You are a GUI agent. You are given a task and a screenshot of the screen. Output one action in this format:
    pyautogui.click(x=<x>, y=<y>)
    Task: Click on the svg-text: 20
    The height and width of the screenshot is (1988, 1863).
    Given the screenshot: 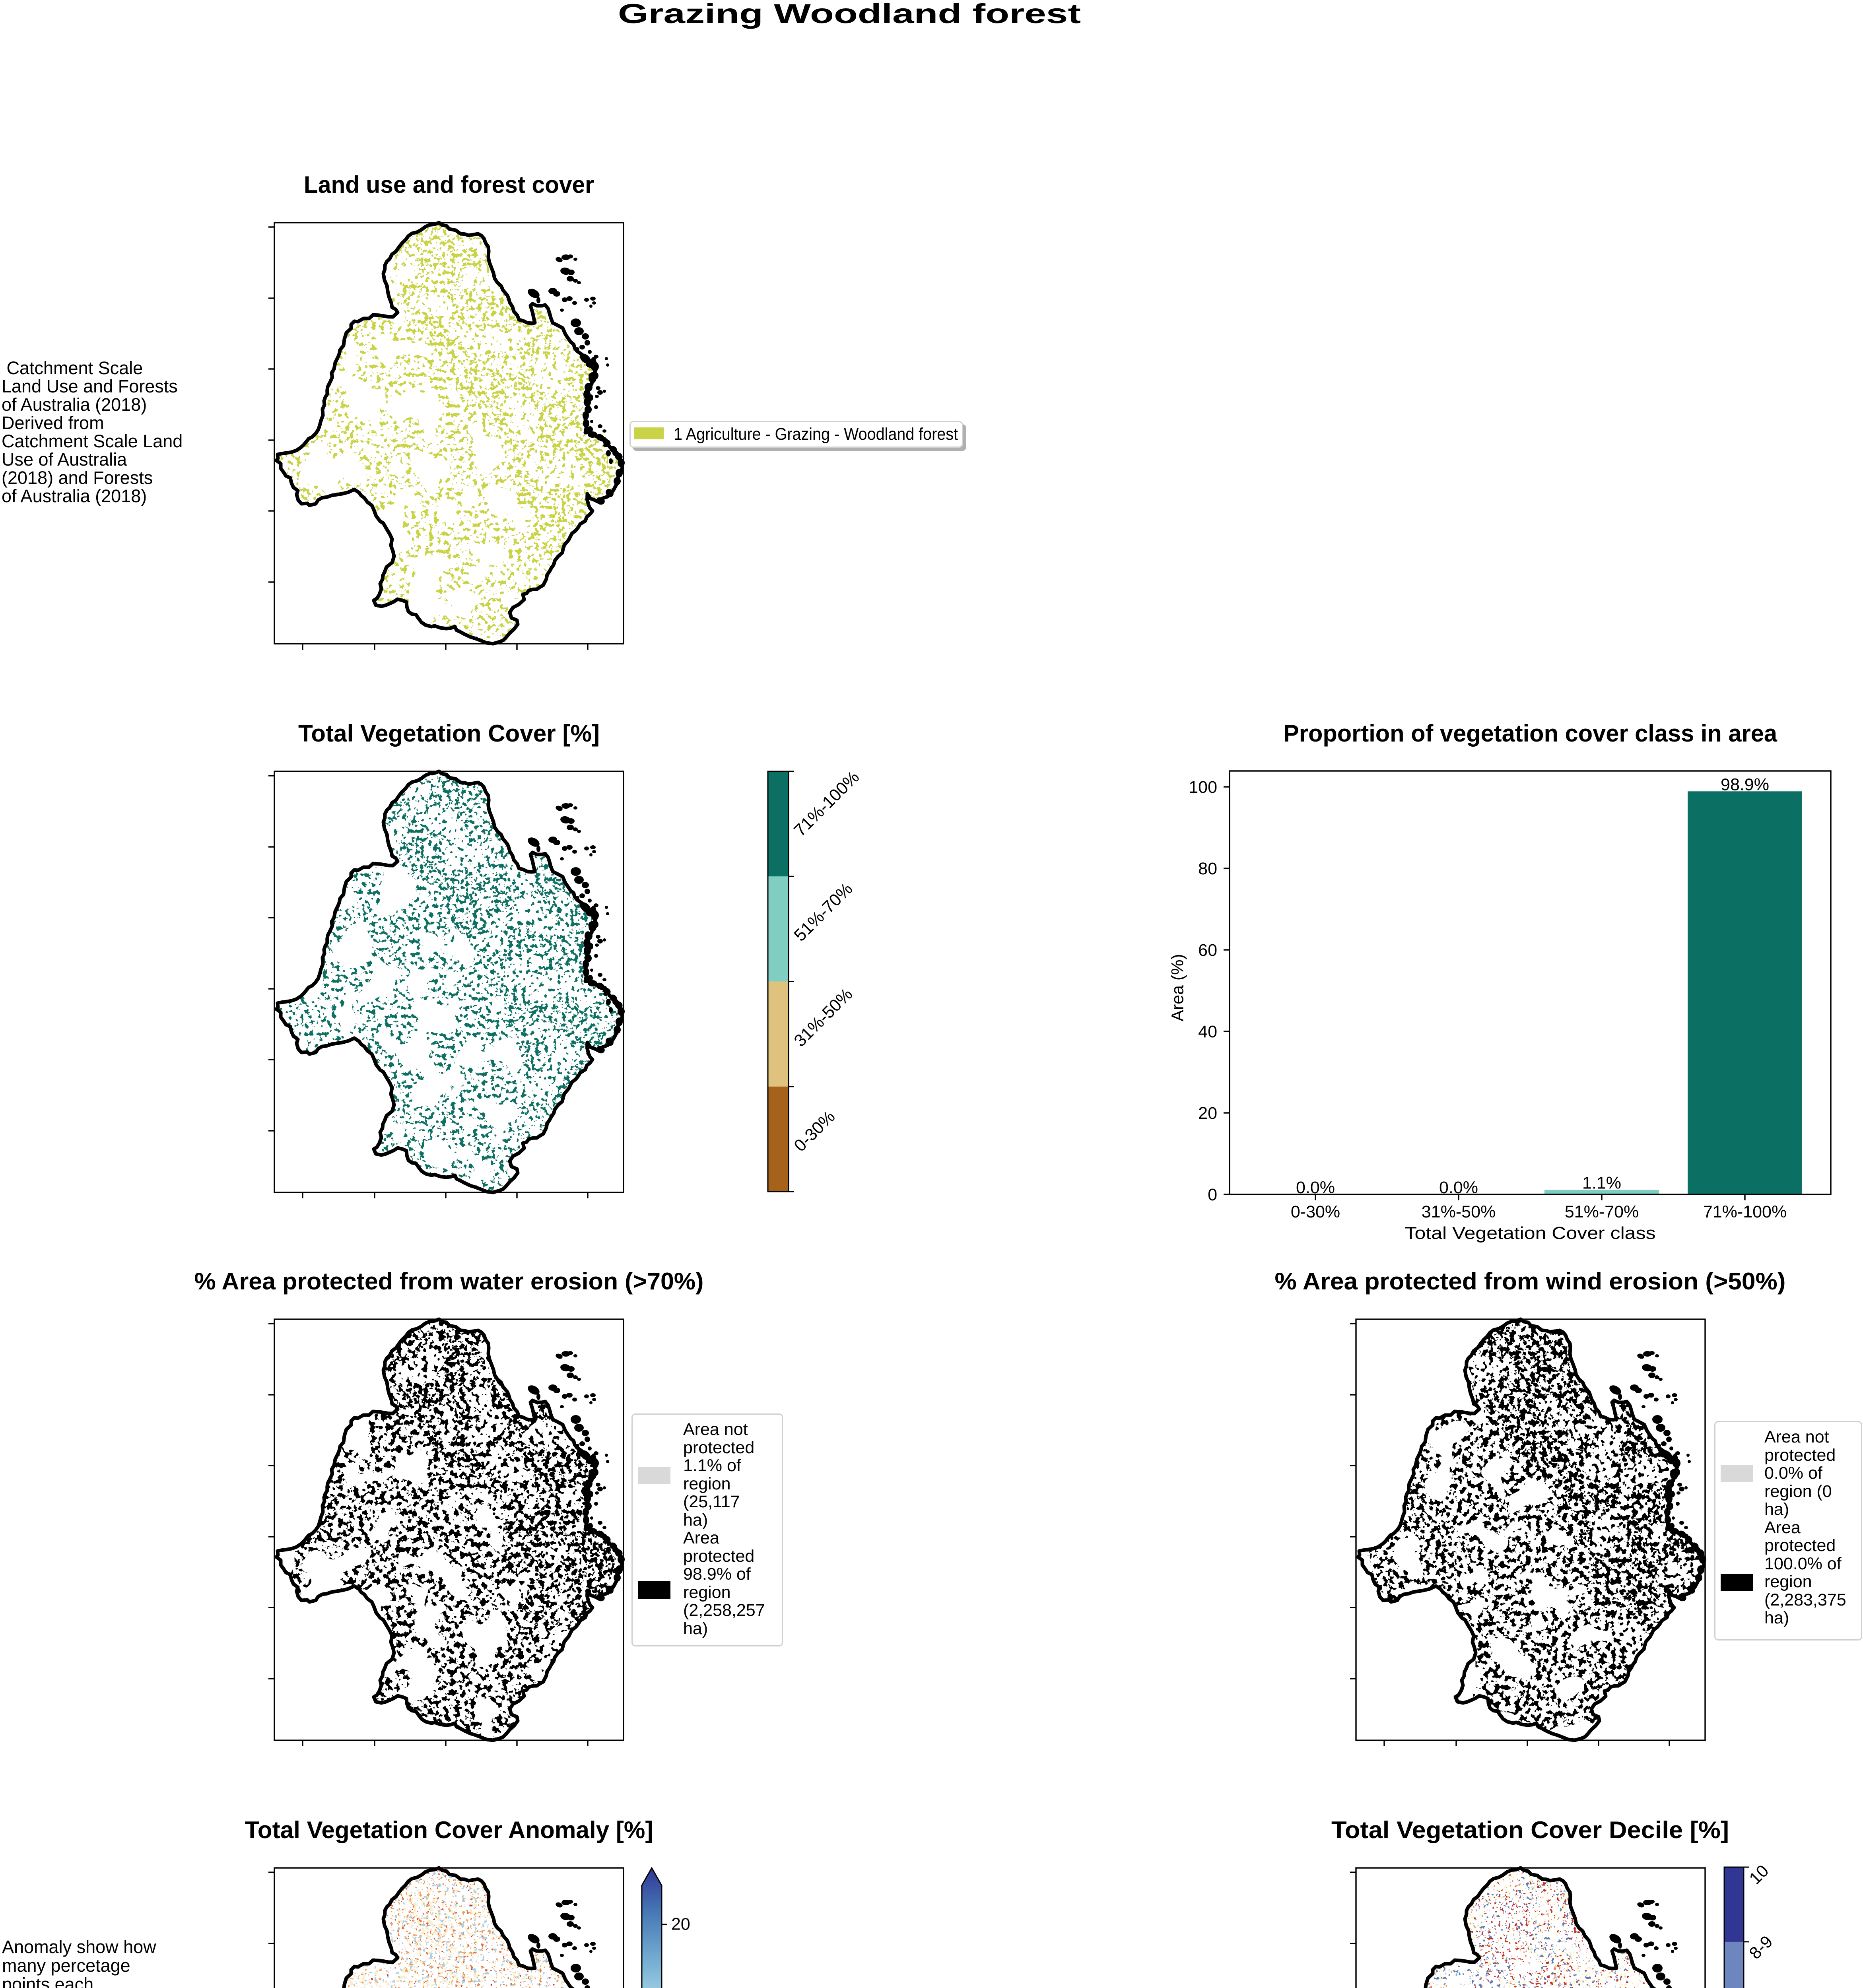 What is the action you would take?
    pyautogui.click(x=1207, y=1113)
    